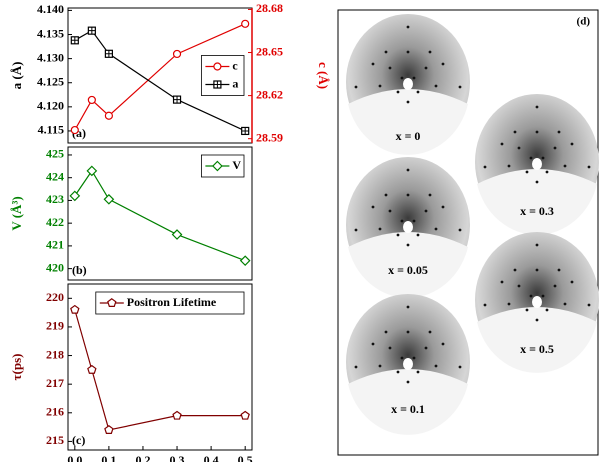  Describe the element at coordinates (51, 130) in the screenshot. I see `y-tick-label: 4.115` at that location.